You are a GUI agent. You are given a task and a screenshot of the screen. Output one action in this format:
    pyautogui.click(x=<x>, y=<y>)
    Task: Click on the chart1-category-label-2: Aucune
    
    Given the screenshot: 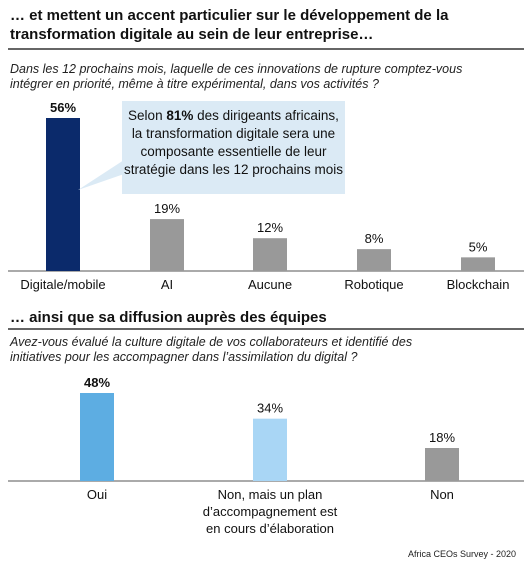 What is the action you would take?
    pyautogui.click(x=270, y=284)
    